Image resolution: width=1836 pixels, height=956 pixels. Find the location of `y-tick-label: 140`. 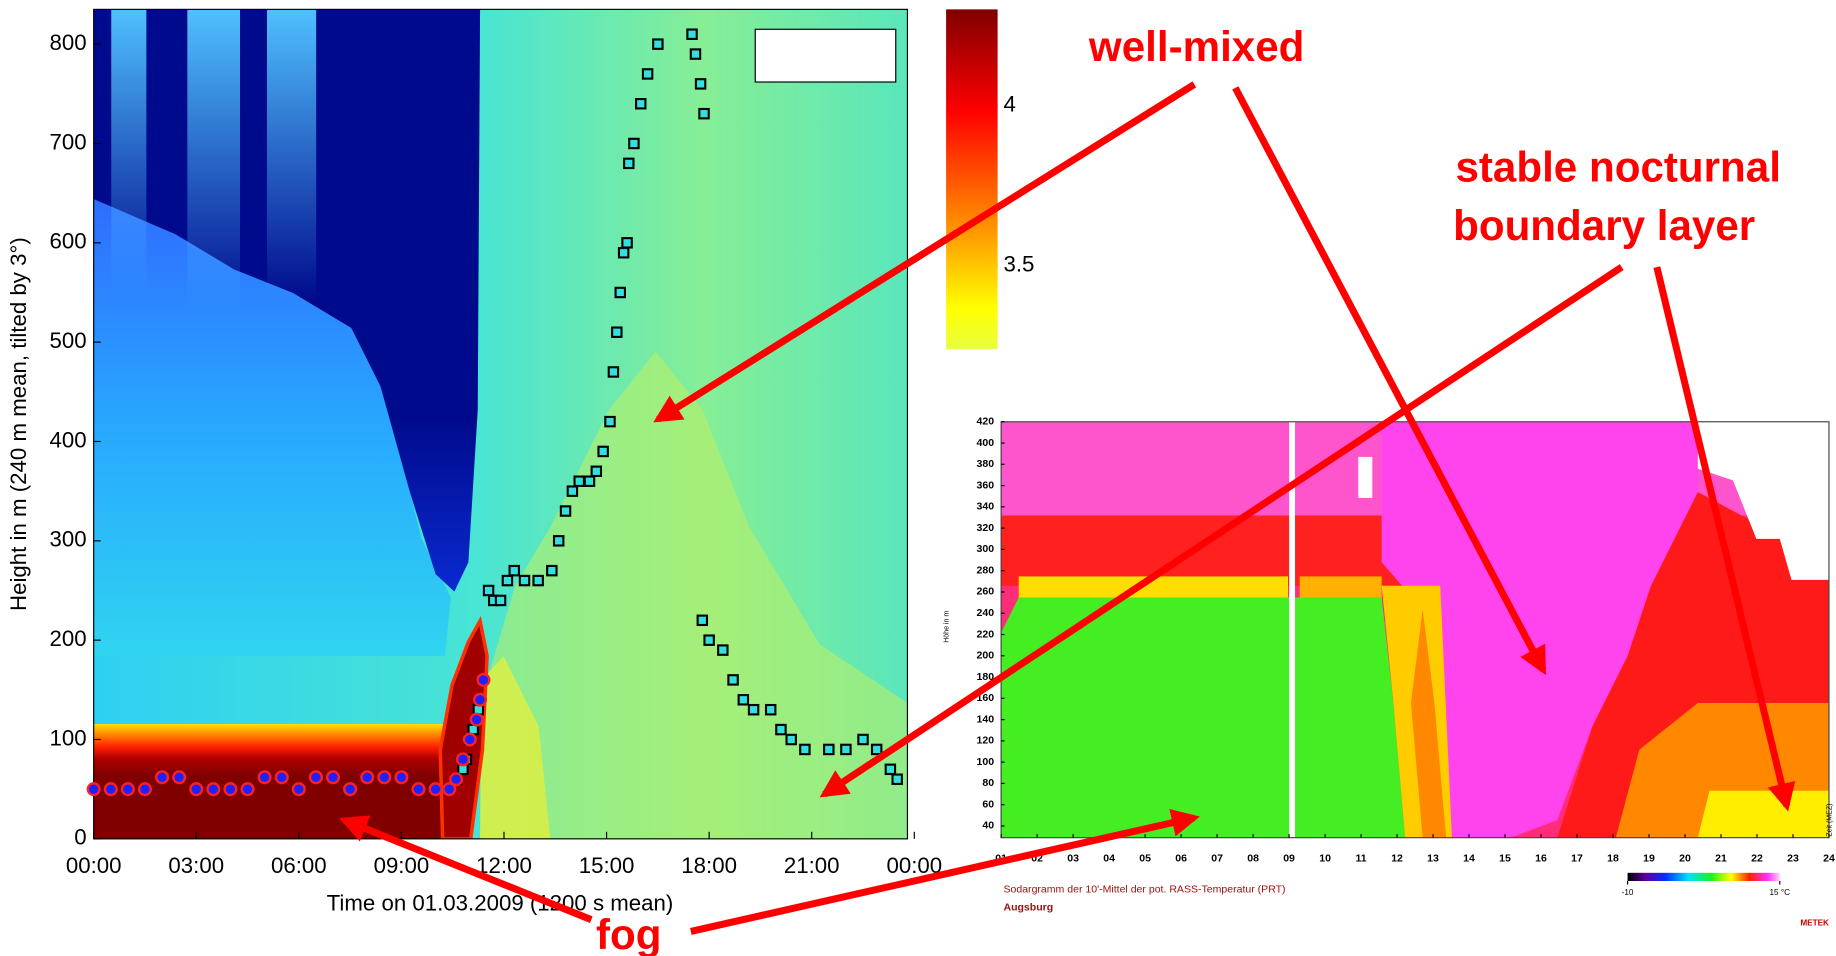

y-tick-label: 140 is located at coordinates (986, 719).